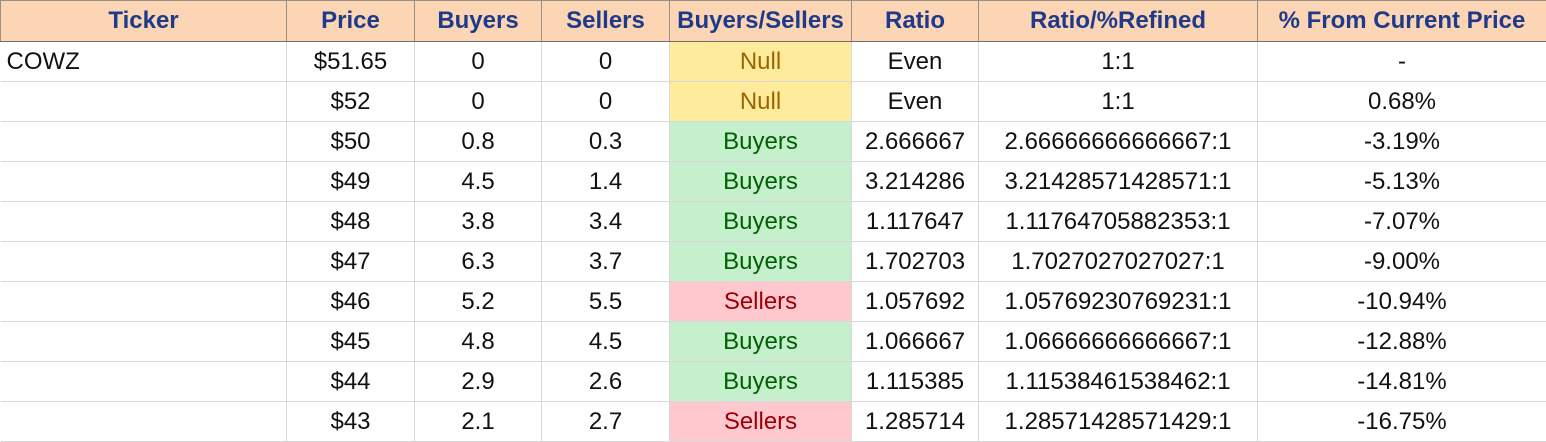  I want to click on price-cell: $48, so click(350, 221).